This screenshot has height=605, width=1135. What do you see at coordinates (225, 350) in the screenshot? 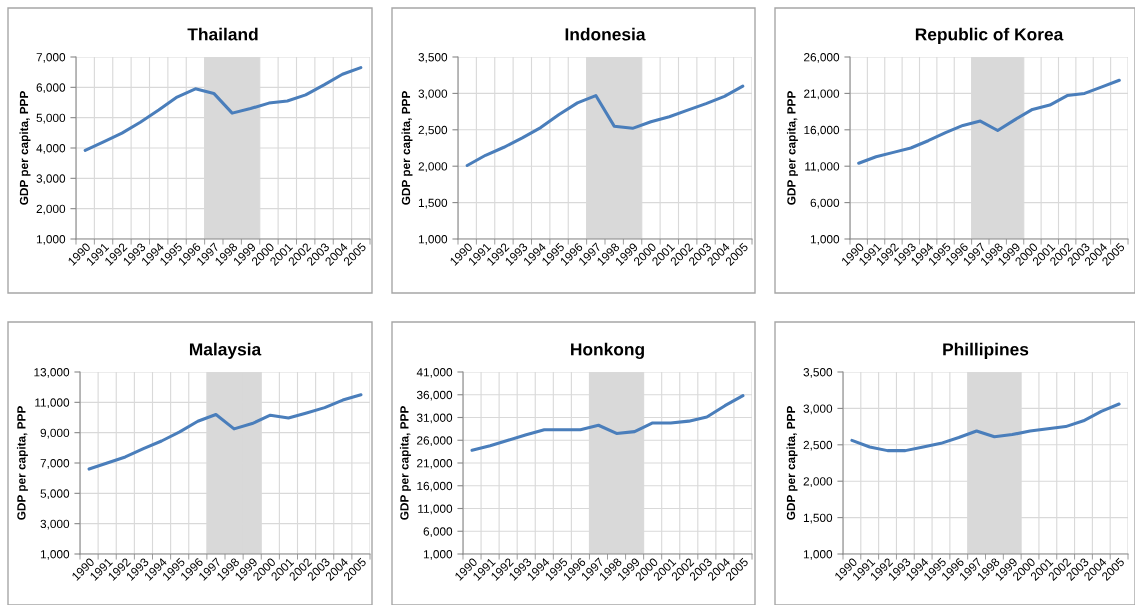
I see `chart-title: Malaysia` at bounding box center [225, 350].